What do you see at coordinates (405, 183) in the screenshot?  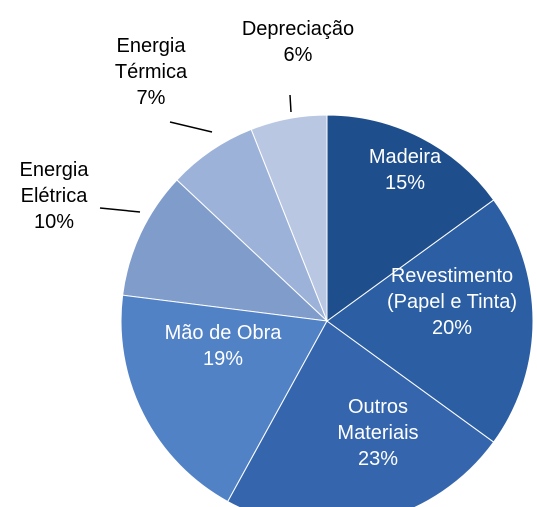 I see `percent-label: 15%` at bounding box center [405, 183].